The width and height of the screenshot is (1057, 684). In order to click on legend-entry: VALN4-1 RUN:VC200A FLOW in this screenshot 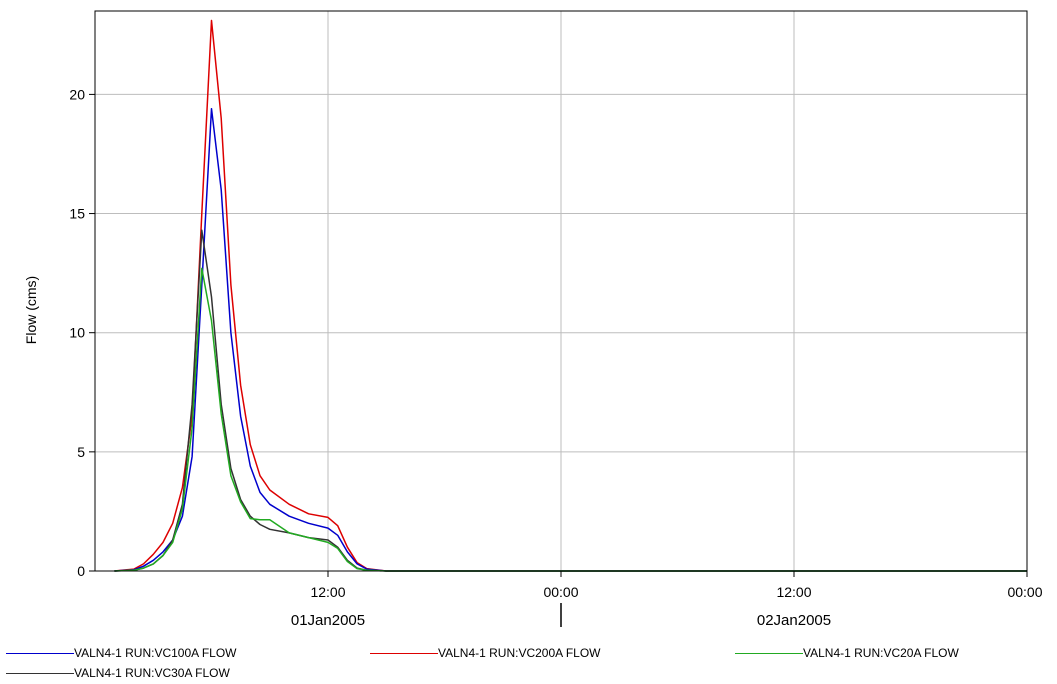, I will do `click(485, 653)`.